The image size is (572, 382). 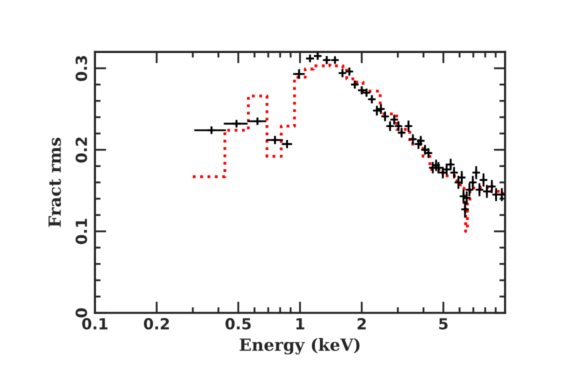 I want to click on x-tick-label: 0.2, so click(x=156, y=324).